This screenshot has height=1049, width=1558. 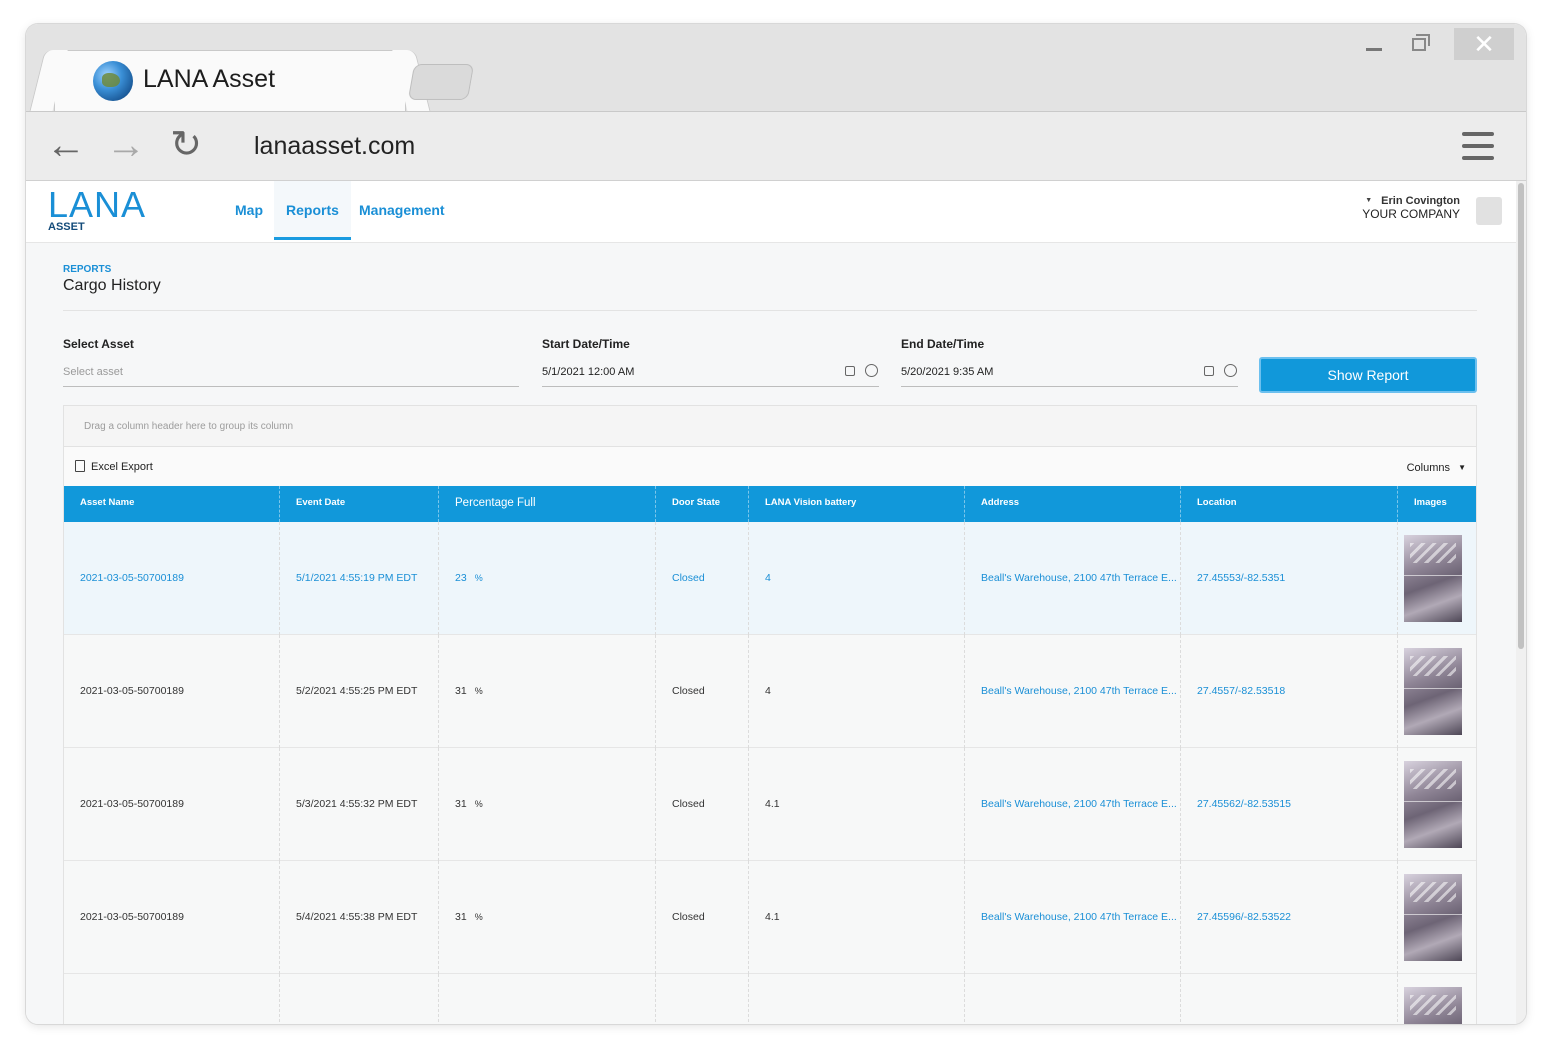 I want to click on header-asset-name: Asset Name, so click(x=172, y=504).